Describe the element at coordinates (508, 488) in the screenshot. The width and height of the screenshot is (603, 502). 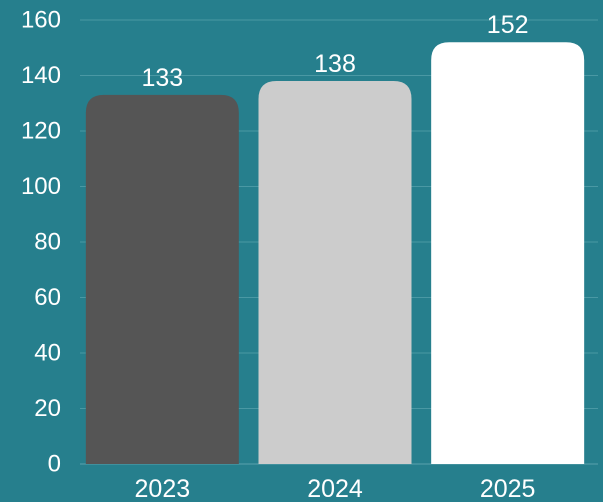
I see `x-tick-label: 2025` at that location.